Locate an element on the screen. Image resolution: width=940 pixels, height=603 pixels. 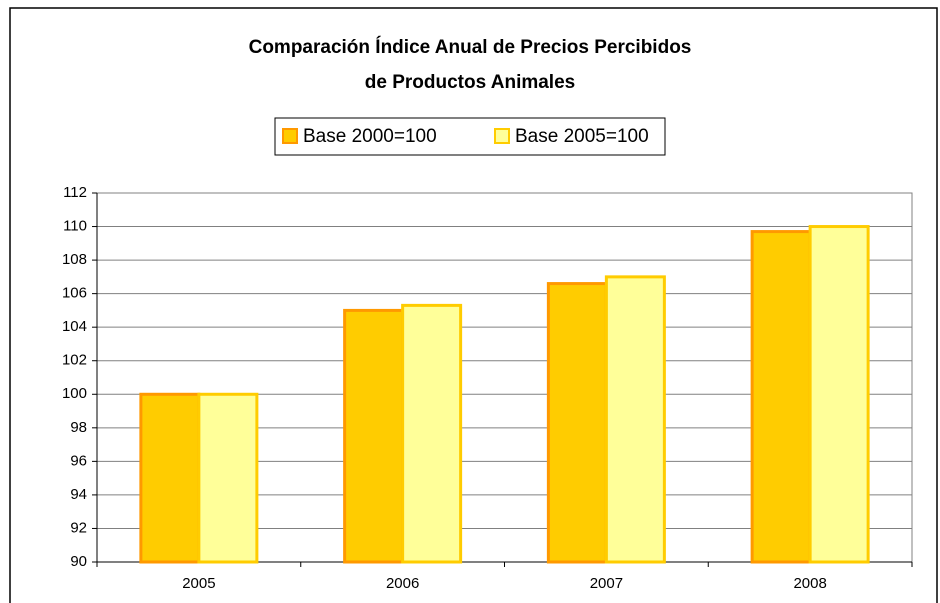
y-tick-label: 90 is located at coordinates (78, 561).